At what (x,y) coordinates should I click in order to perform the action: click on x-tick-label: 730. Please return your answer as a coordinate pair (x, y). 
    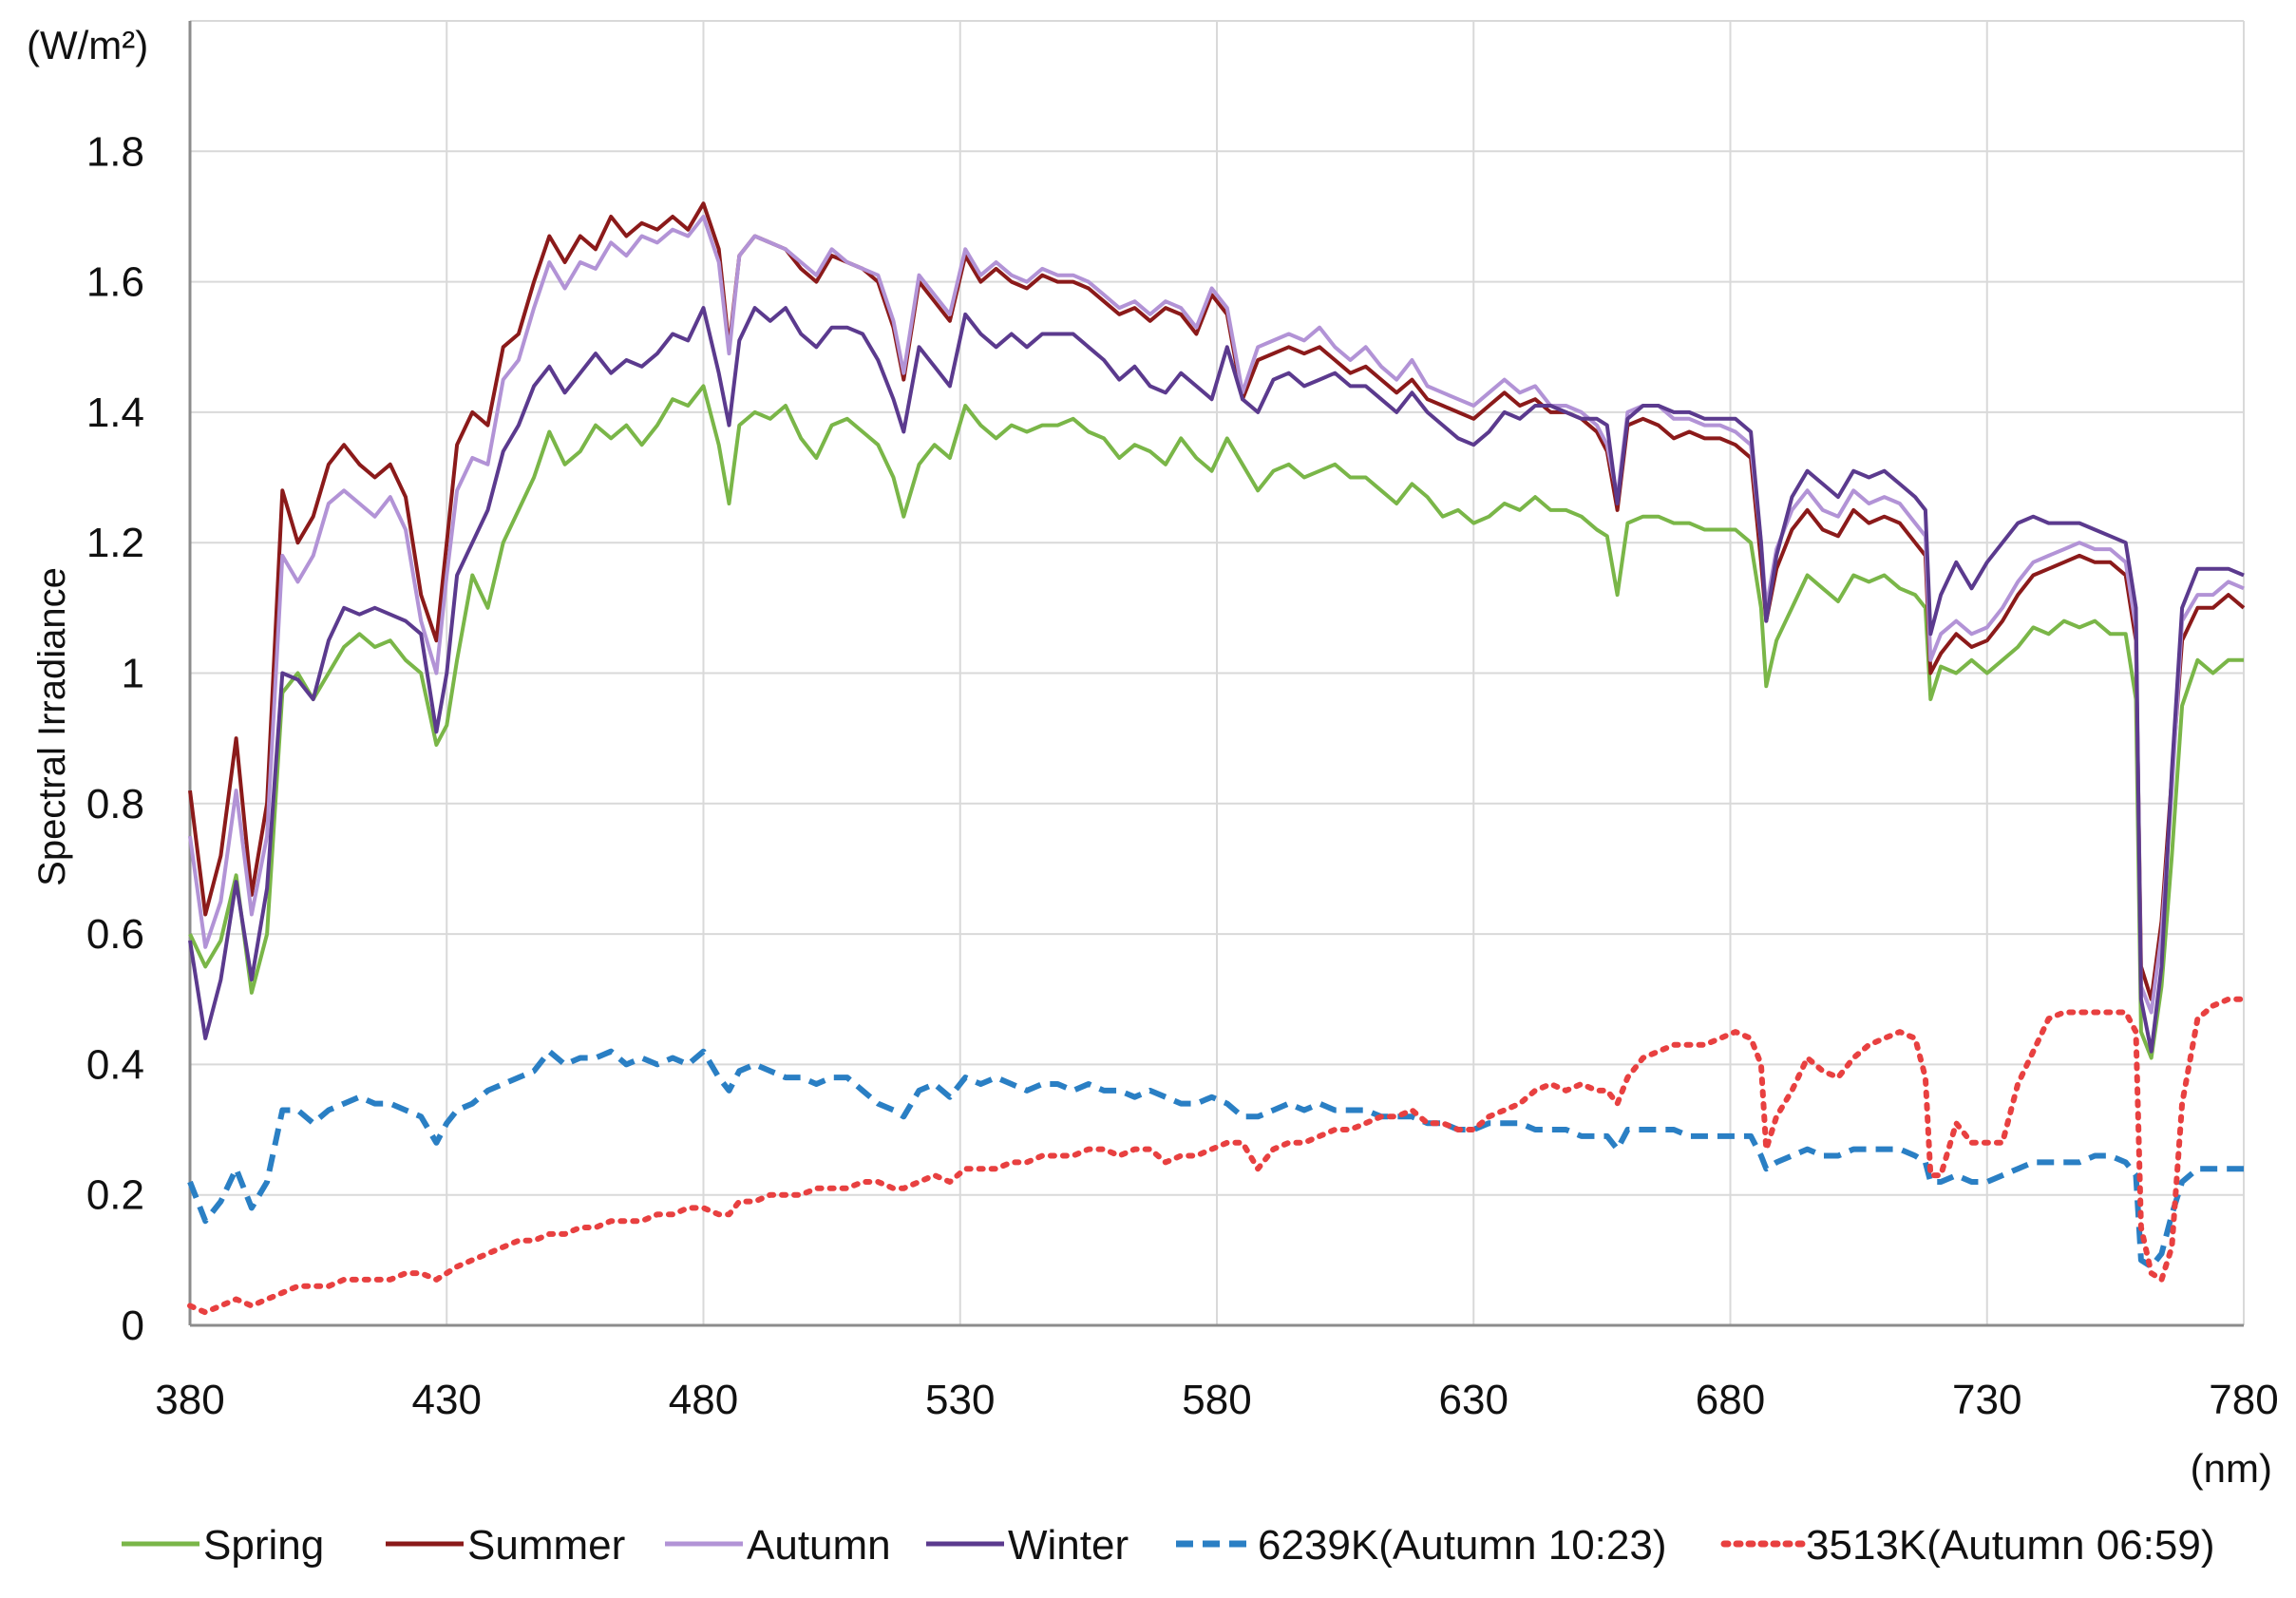
    Looking at the image, I should click on (1986, 1400).